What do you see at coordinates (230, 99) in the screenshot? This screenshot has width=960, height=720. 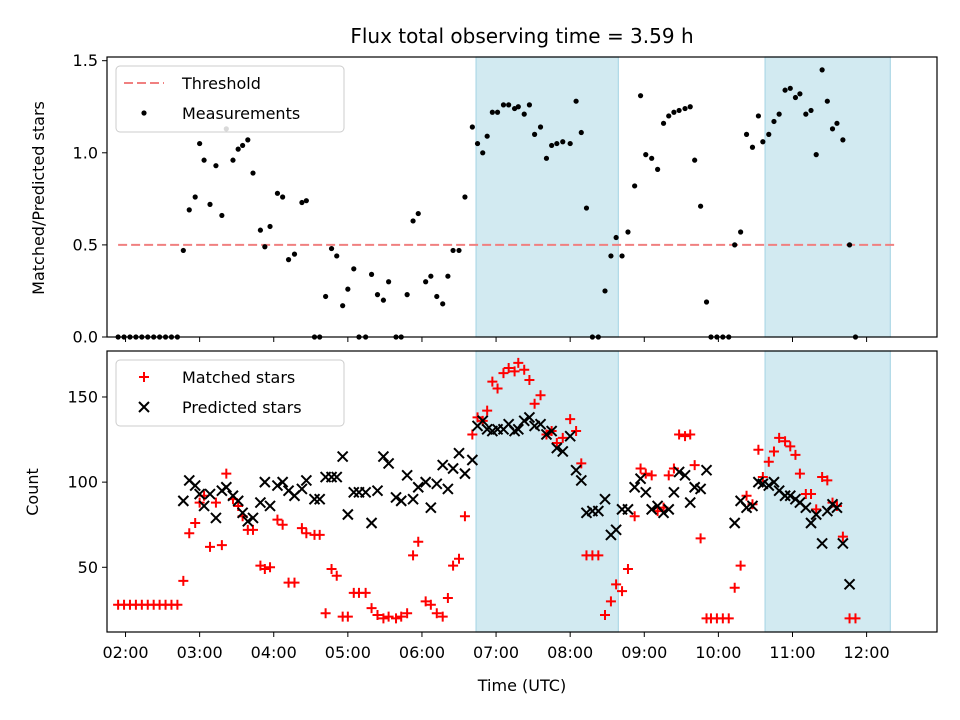 I see `top-legend: Threshold Measurements` at bounding box center [230, 99].